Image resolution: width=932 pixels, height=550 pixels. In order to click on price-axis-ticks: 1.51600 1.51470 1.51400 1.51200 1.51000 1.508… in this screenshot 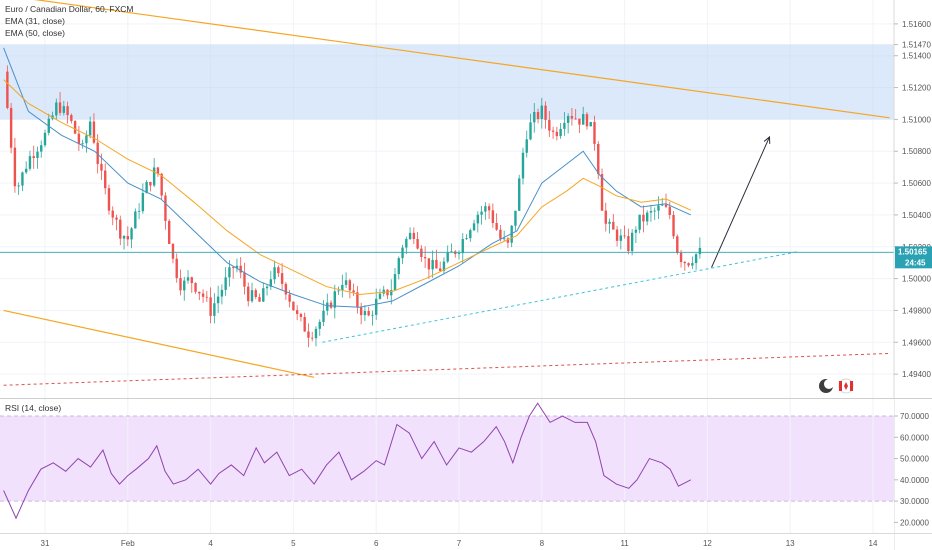, I will do `click(912, 199)`.